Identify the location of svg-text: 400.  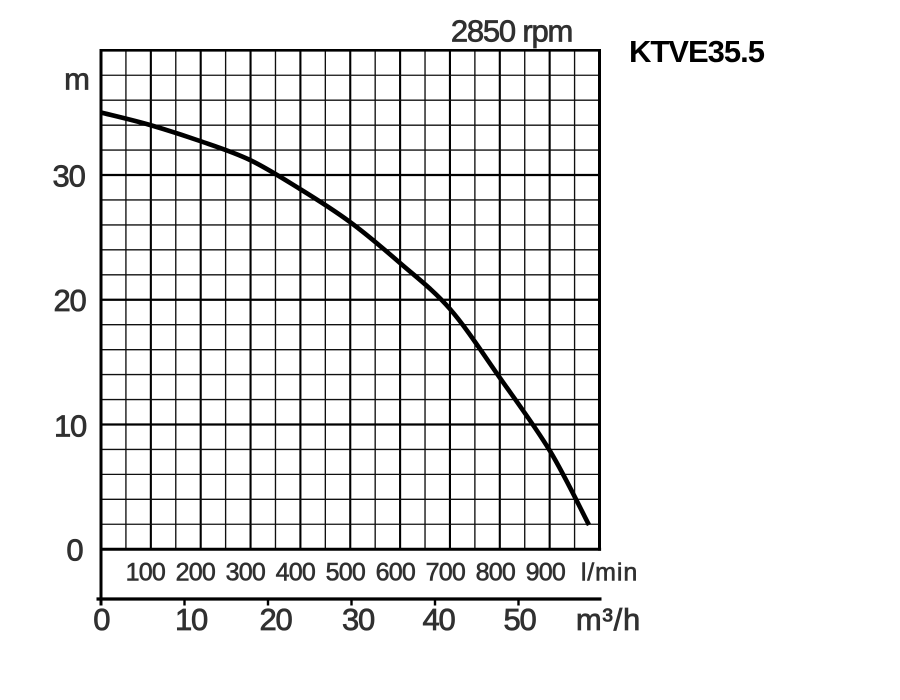
(295, 573).